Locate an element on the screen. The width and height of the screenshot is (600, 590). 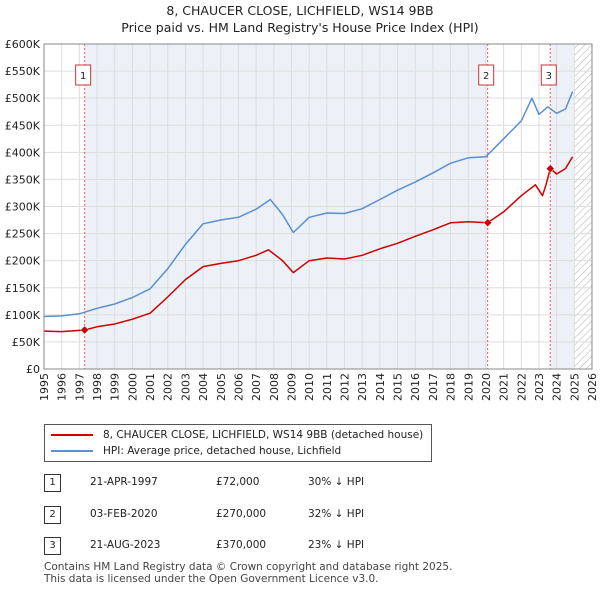
transaction-row: 1 21-APR-1997 £72,000 30% ↓ HPI is located at coordinates (224, 483).